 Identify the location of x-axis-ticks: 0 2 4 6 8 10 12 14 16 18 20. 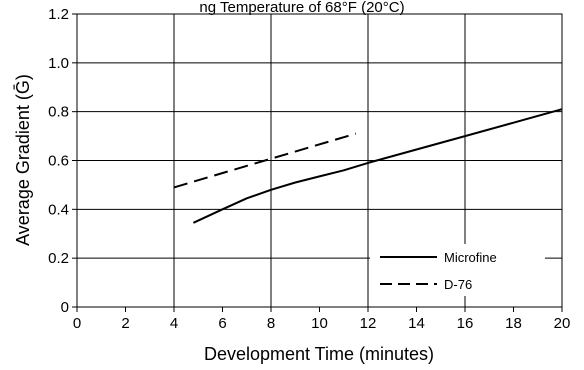
(322, 319).